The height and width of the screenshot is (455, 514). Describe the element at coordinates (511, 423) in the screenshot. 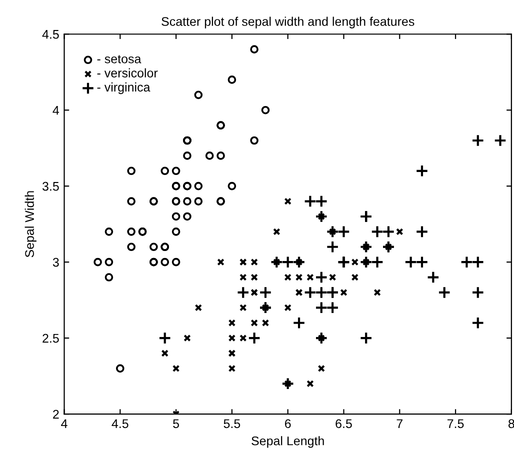

I see `x-tick-label: 8` at that location.